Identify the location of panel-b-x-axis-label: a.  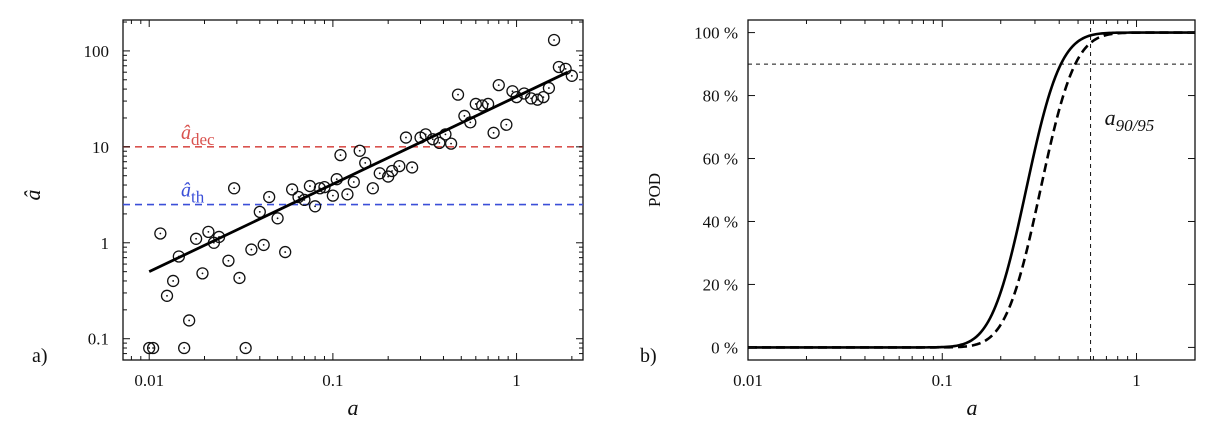
(972, 407).